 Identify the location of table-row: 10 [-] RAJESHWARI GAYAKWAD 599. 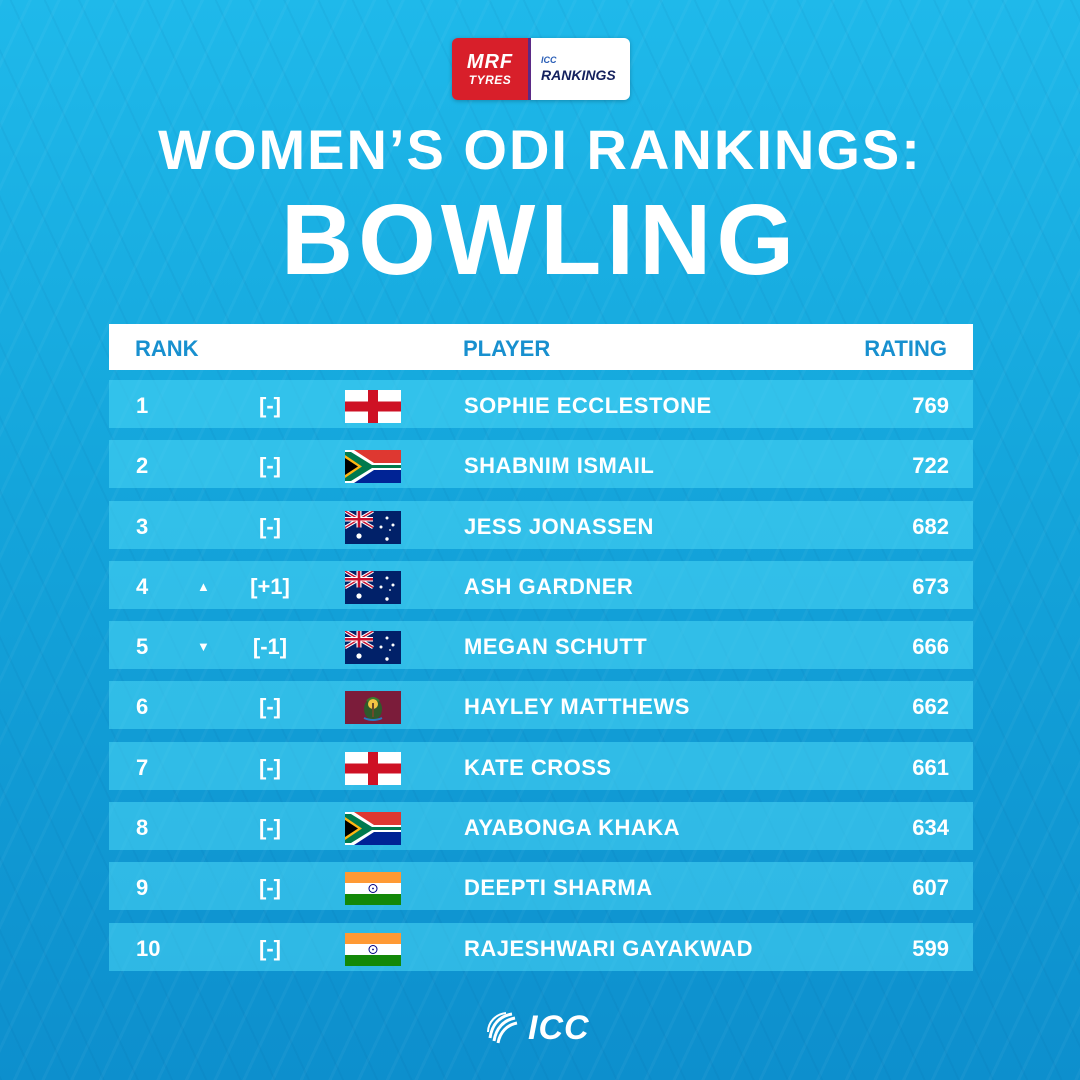
(541, 946).